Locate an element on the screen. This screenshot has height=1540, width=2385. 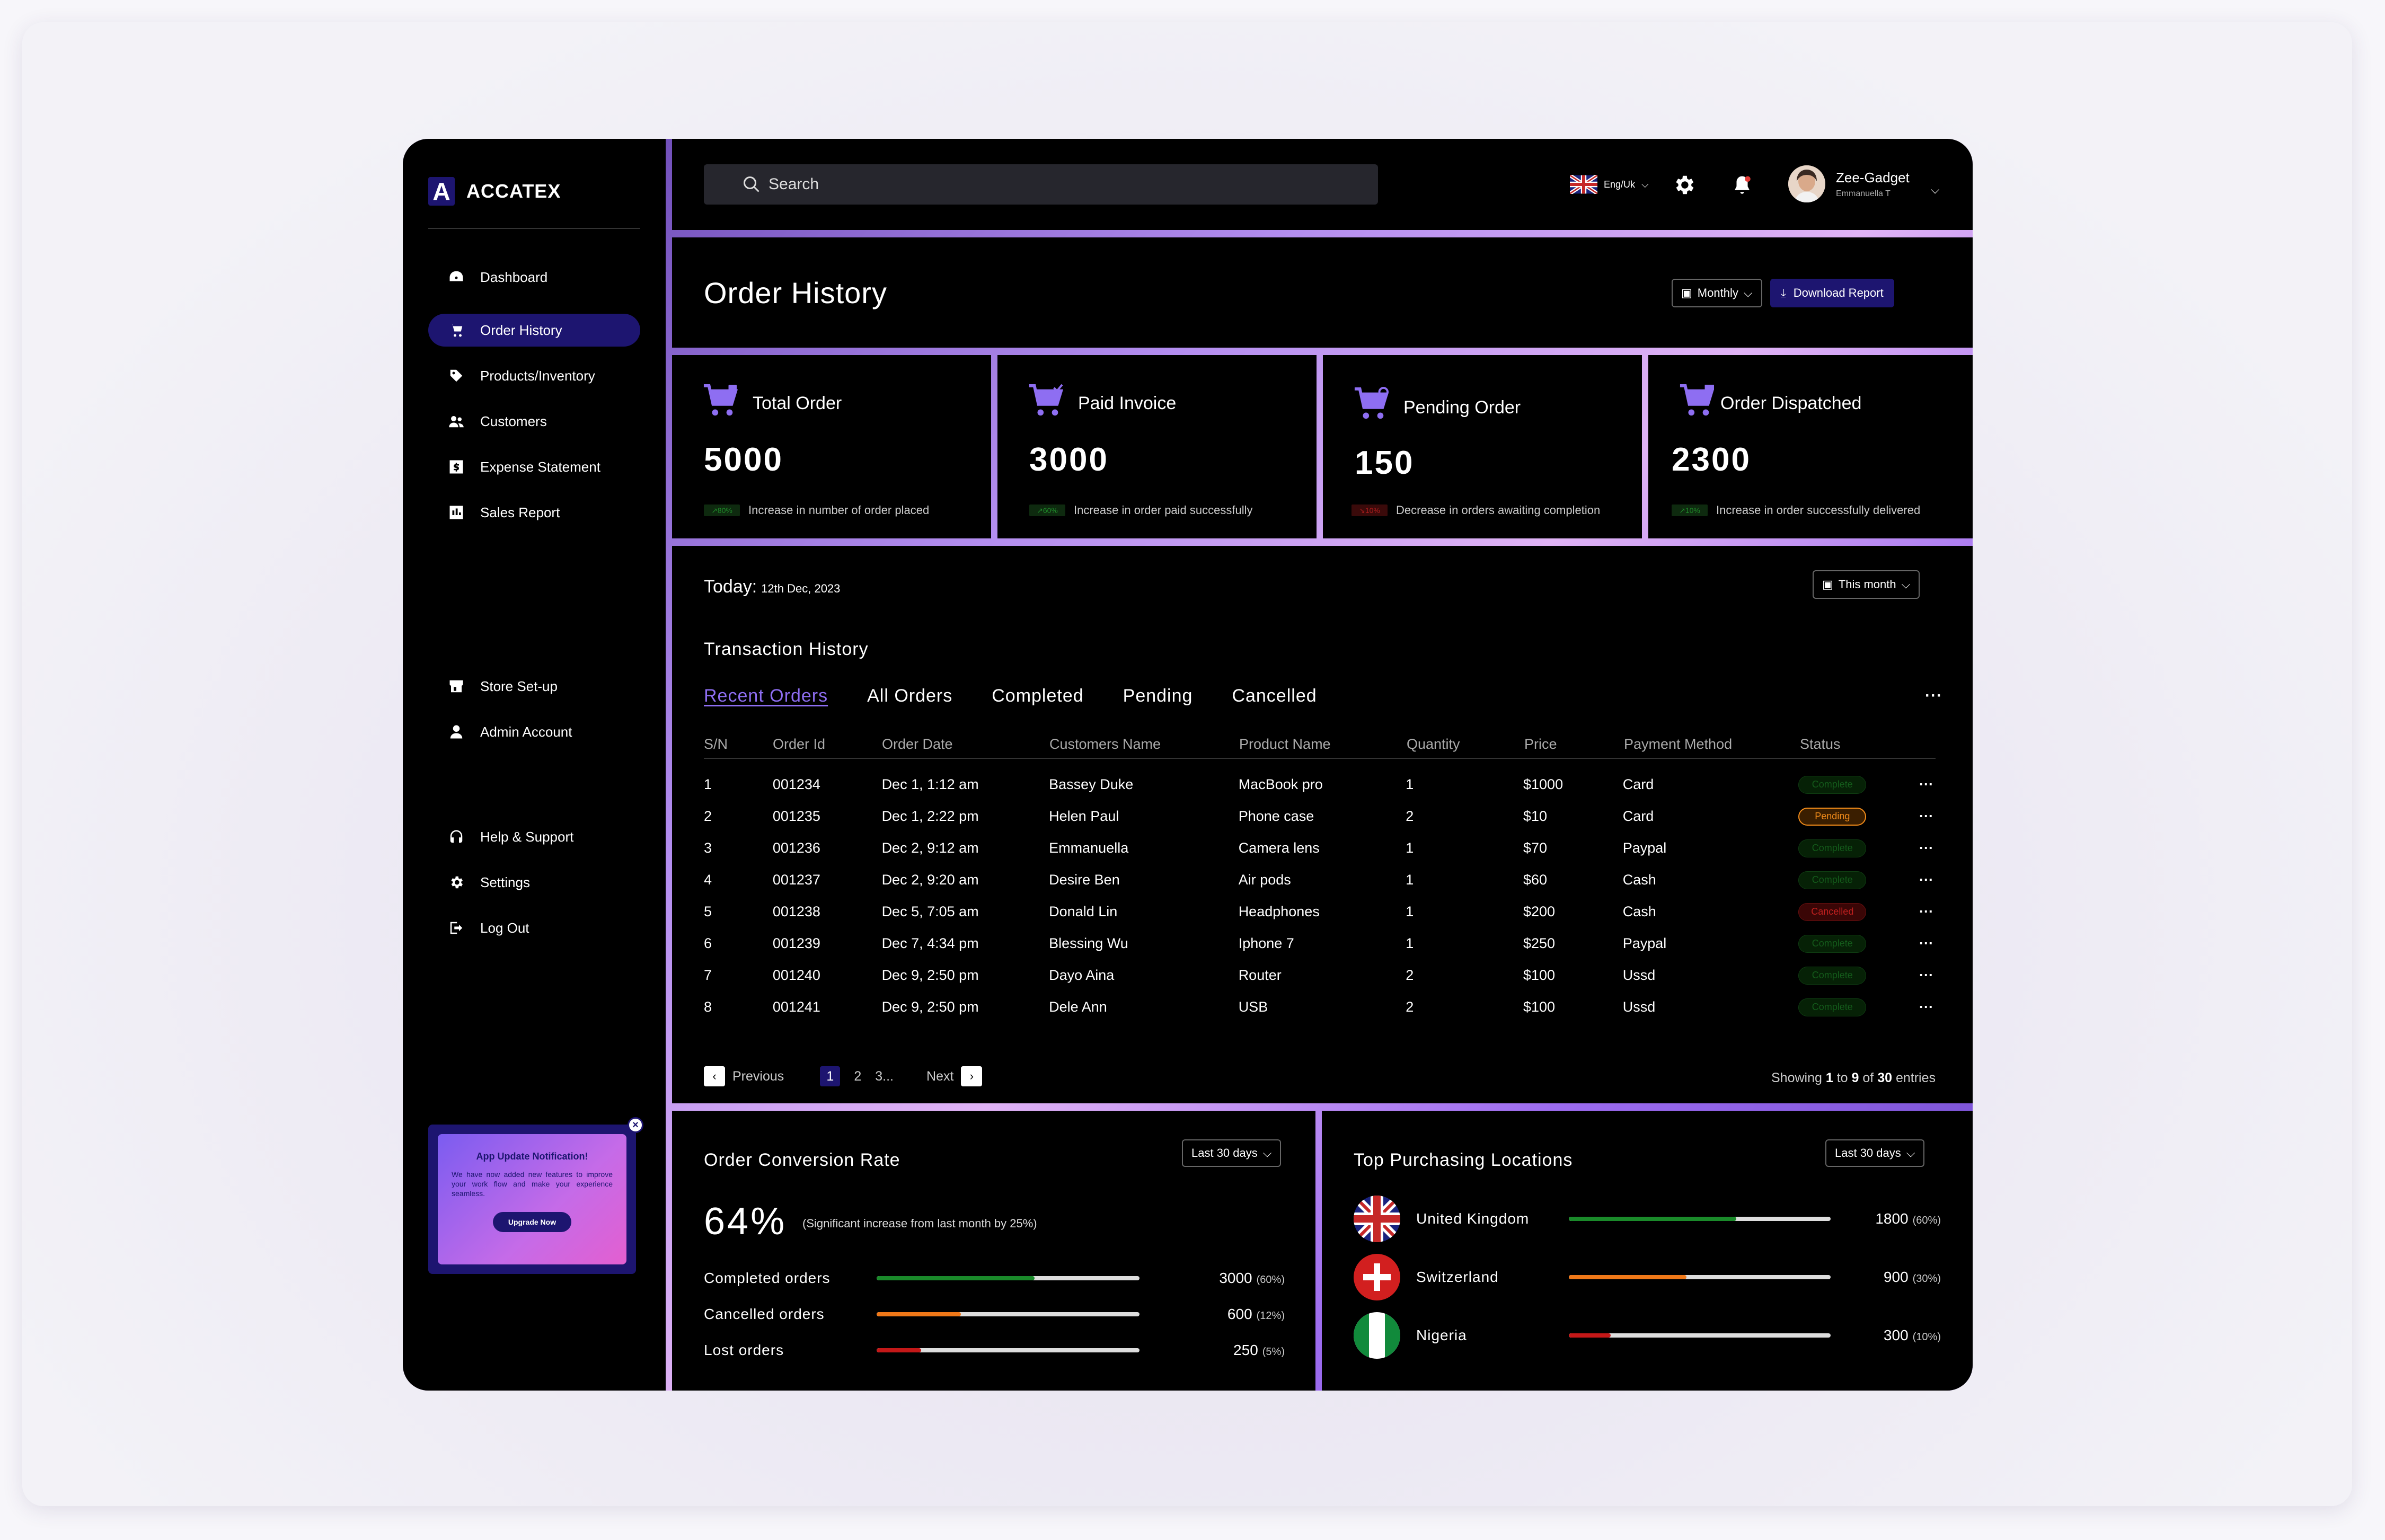
sidebar-item-help: Help & Support is located at coordinates (534, 837).